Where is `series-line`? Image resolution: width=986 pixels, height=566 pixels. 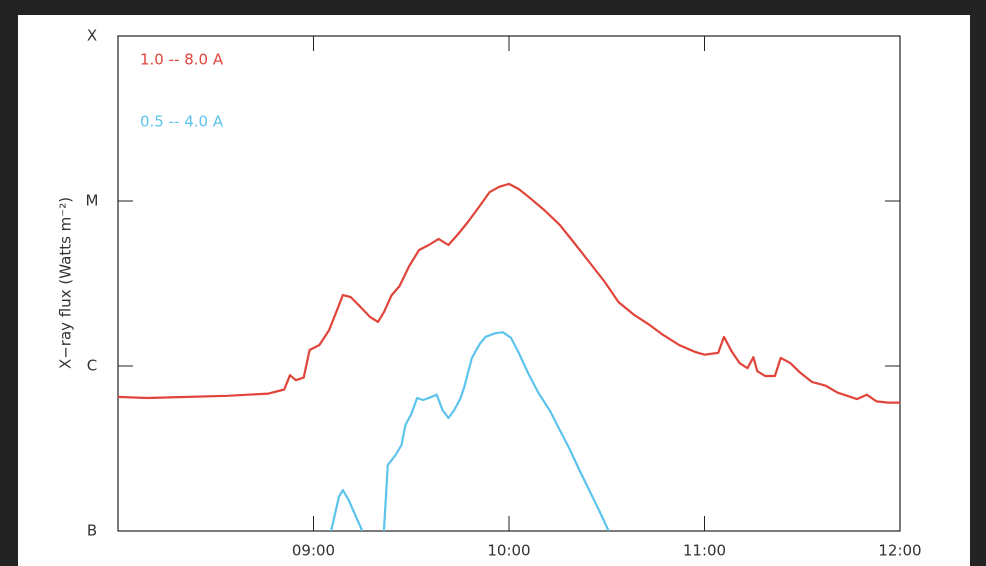 series-line is located at coordinates (470, 431).